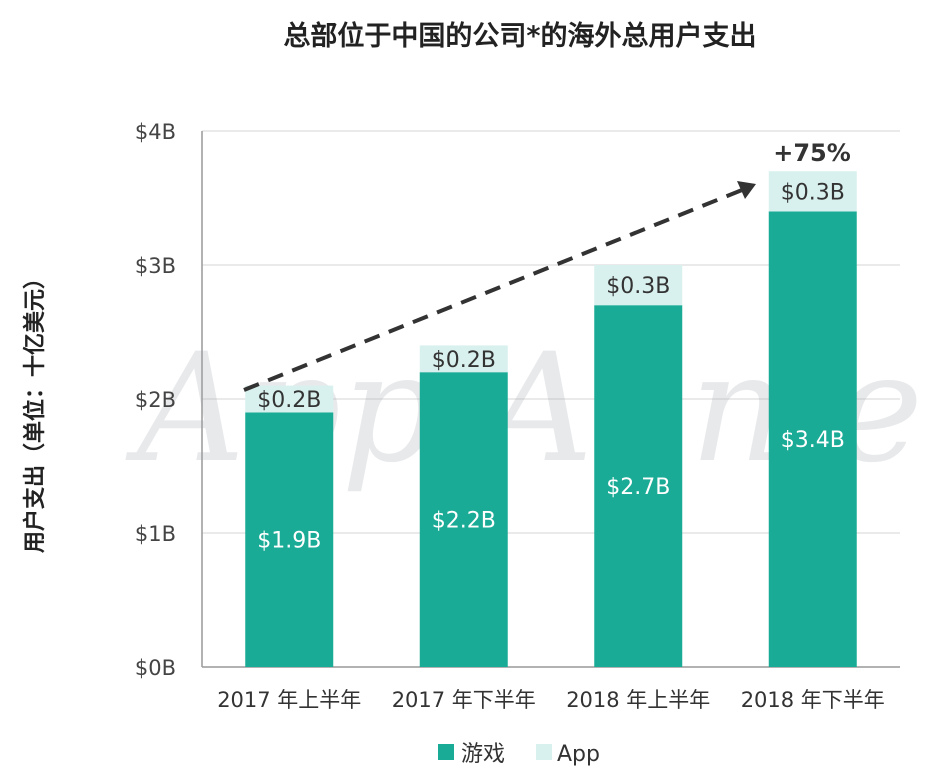 The width and height of the screenshot is (940, 784). Describe the element at coordinates (155, 534) in the screenshot. I see `y-tick-label: $1B` at that location.